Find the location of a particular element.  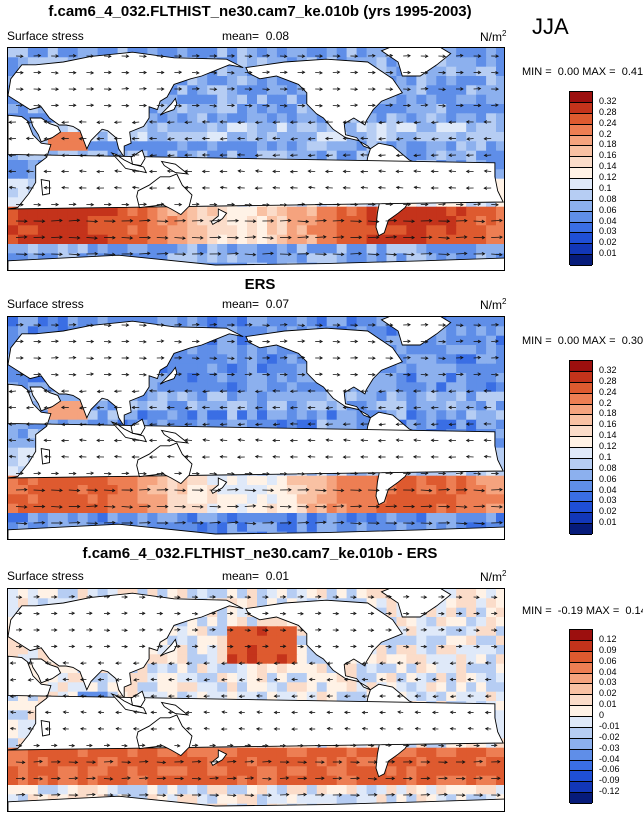

colorbar-tick-label: 0.28 is located at coordinates (608, 380).